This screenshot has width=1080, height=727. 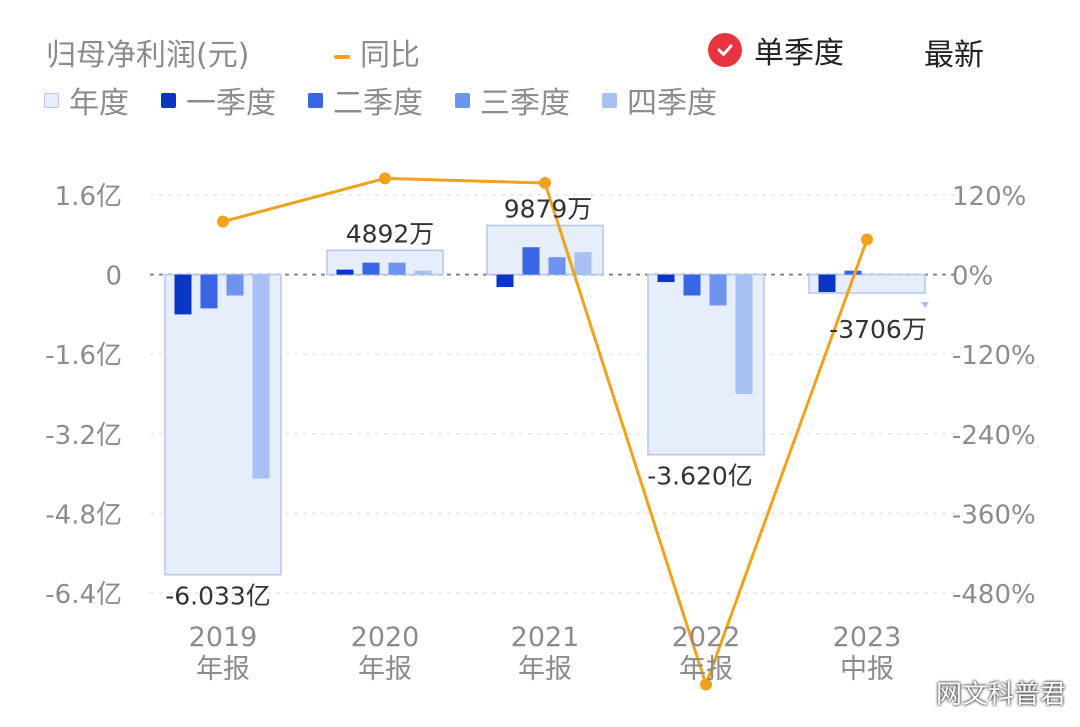 What do you see at coordinates (548, 208) in the screenshot?
I see `annual-value-label: 9879万` at bounding box center [548, 208].